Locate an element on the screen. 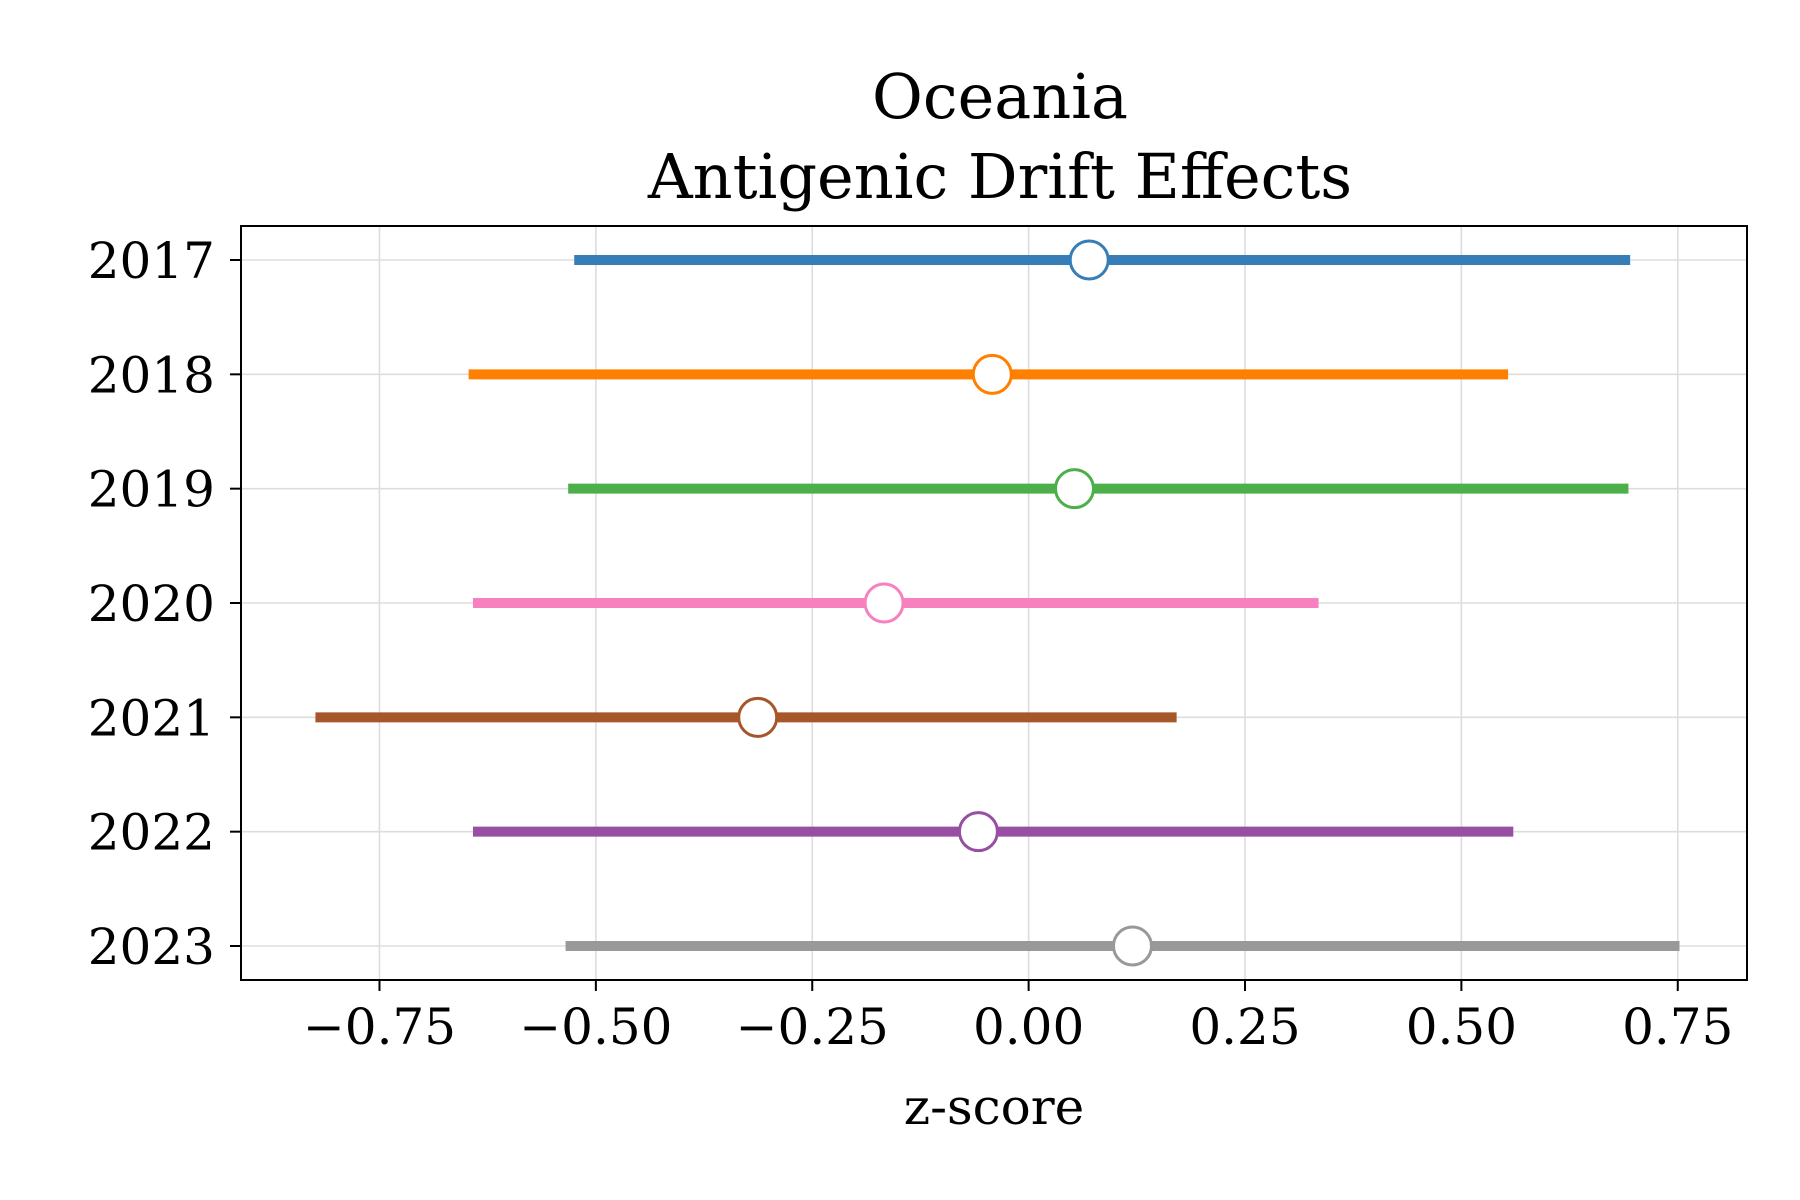 This screenshot has width=1800, height=1200. x-tick-label: 0.75 is located at coordinates (1677, 1027).